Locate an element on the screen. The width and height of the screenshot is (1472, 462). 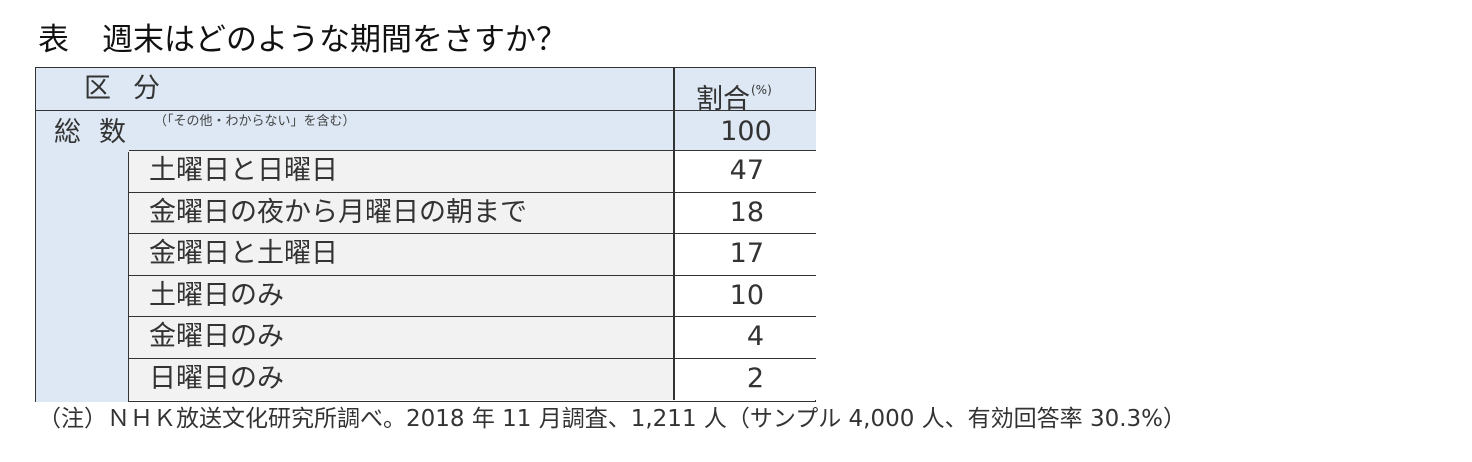
table-row: 金曜日の夜から月曜日の朝まで 18 is located at coordinates (472, 212).